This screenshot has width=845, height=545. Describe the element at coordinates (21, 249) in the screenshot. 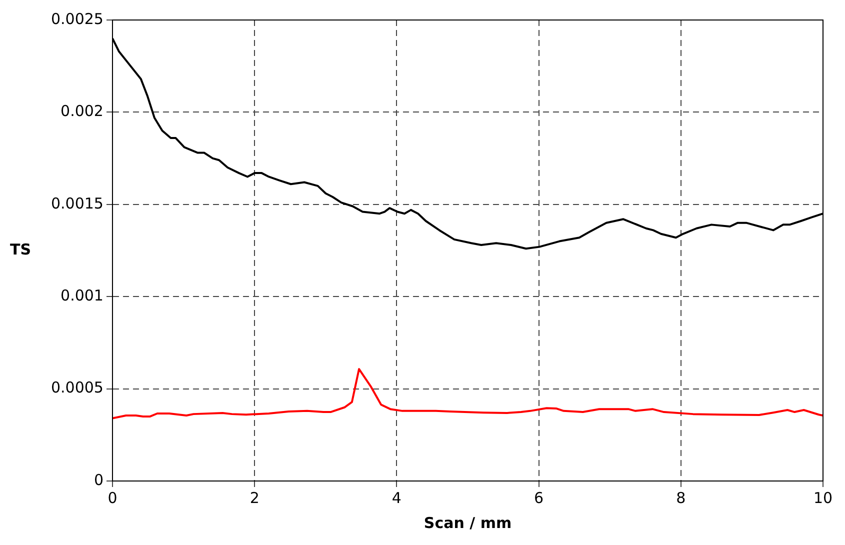

I see `y-axis-title: TS` at that location.